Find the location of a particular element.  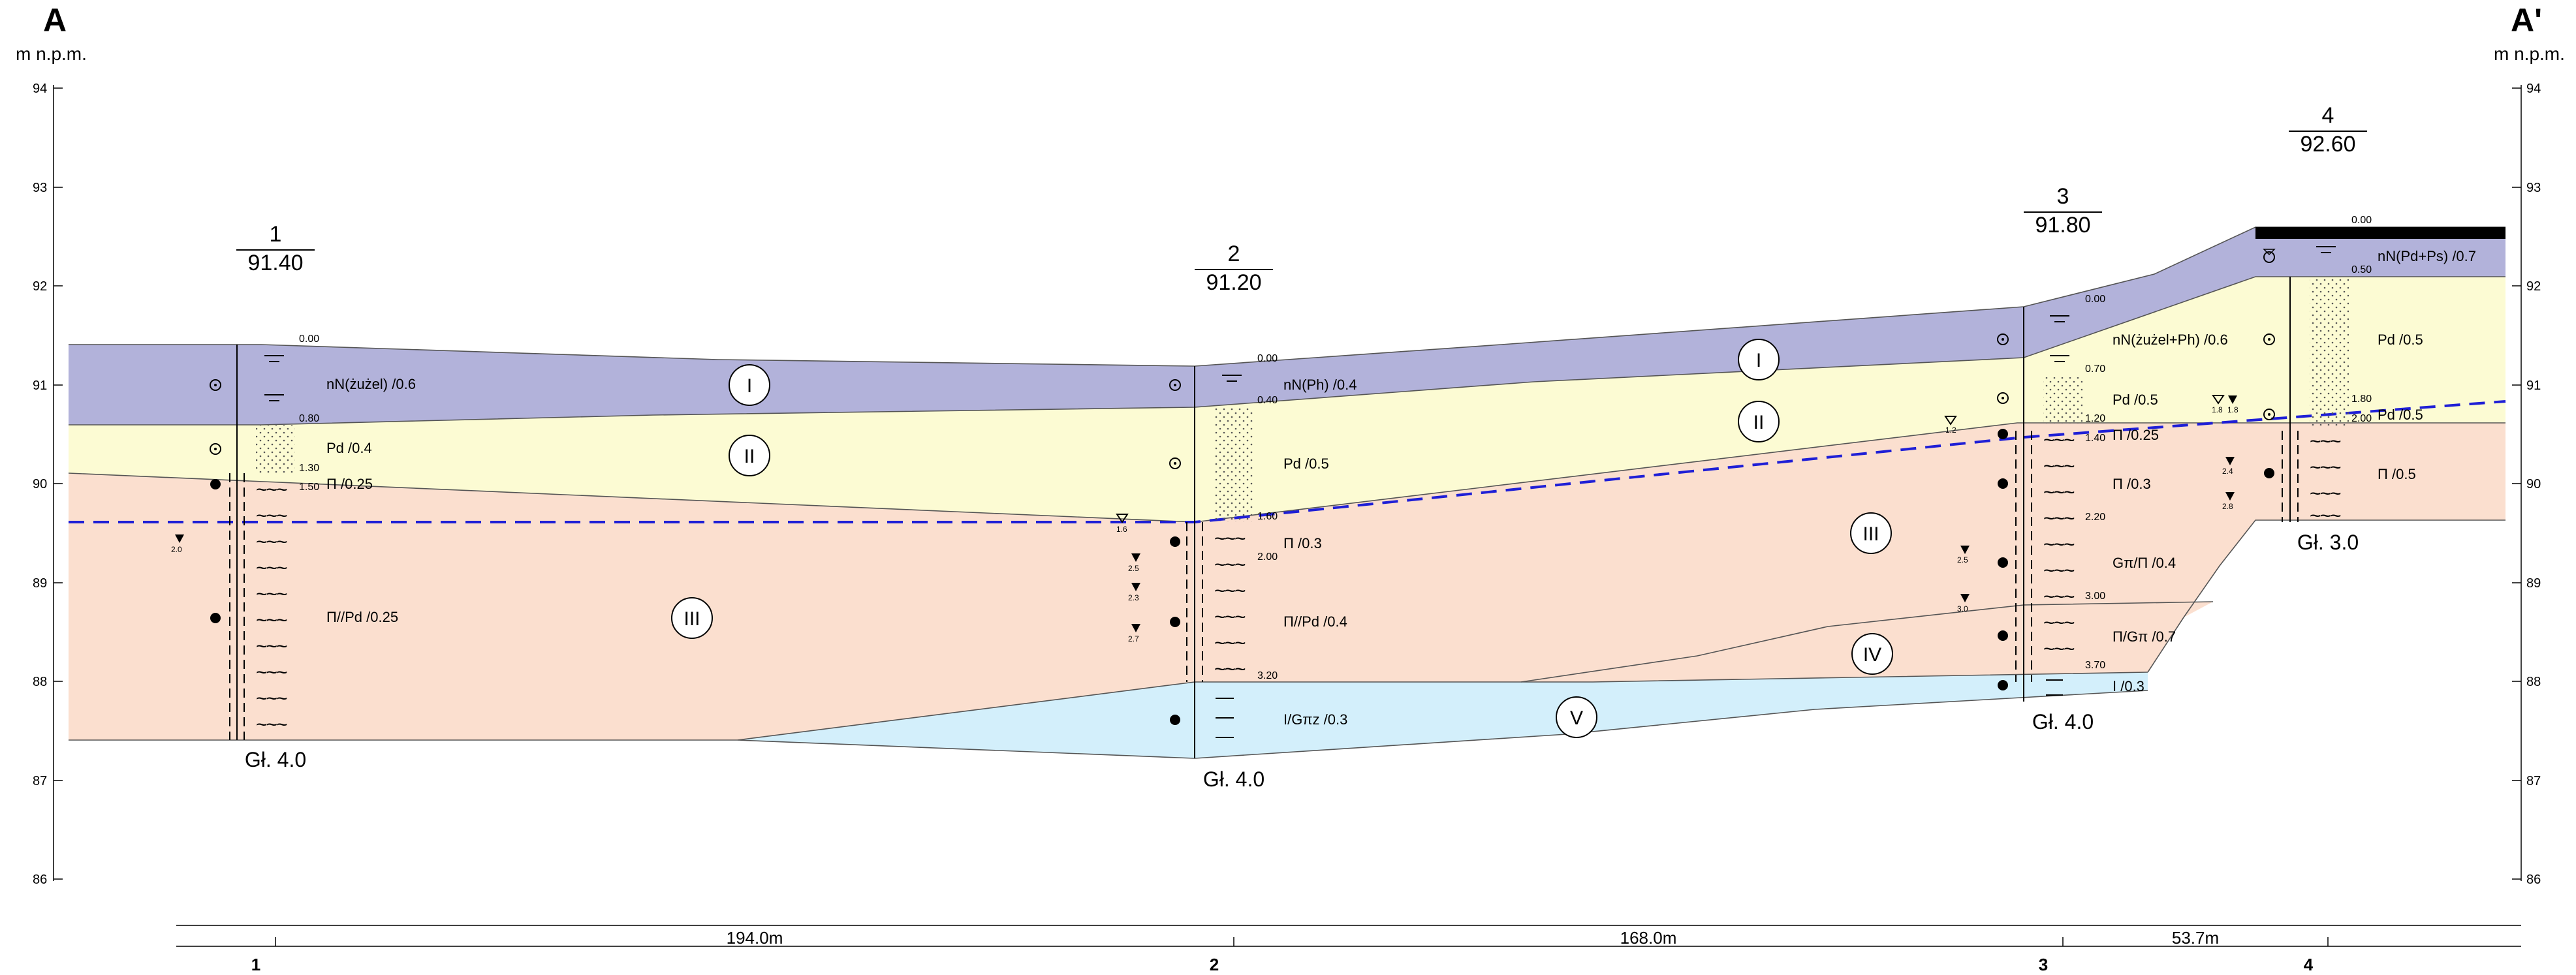

left-tick-94: 94 is located at coordinates (40, 89).